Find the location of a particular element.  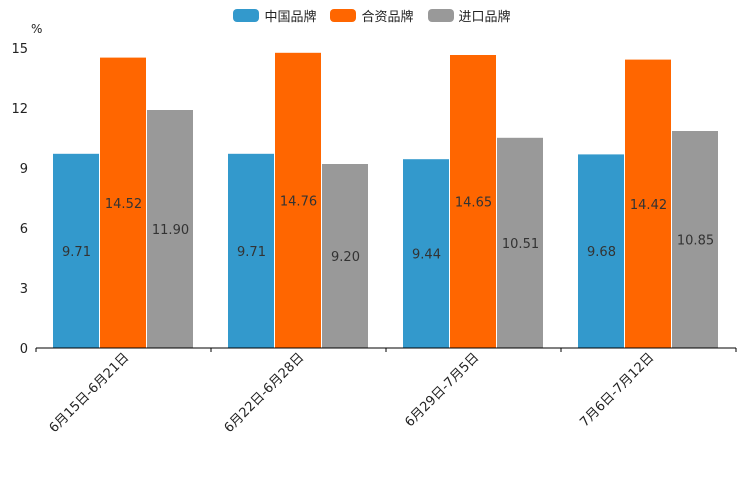

legend: 中国品牌 合资品牌 进口品牌 is located at coordinates (372, 15).